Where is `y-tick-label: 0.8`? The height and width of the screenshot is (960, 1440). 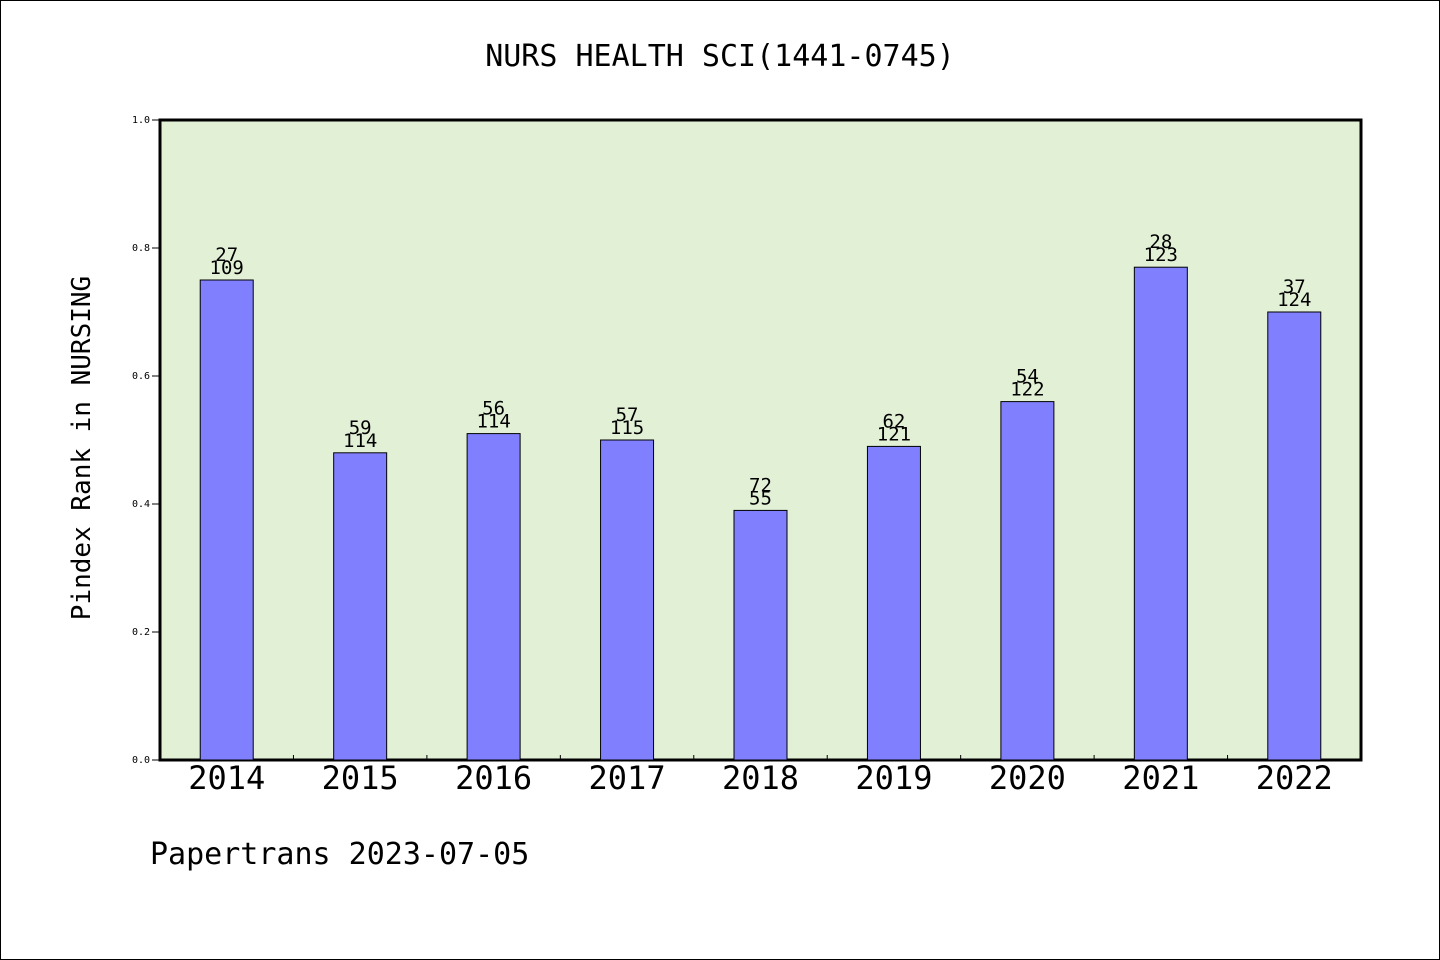
y-tick-label: 0.8 is located at coordinates (141, 248).